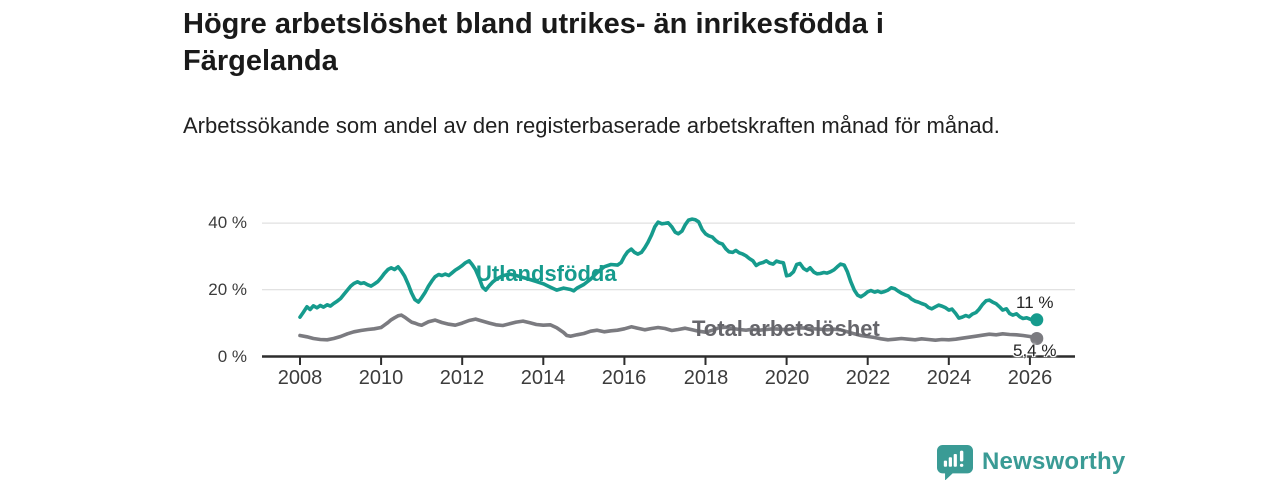  What do you see at coordinates (546, 273) in the screenshot?
I see `series-label-utlandsfodda: Utlandsfödda` at bounding box center [546, 273].